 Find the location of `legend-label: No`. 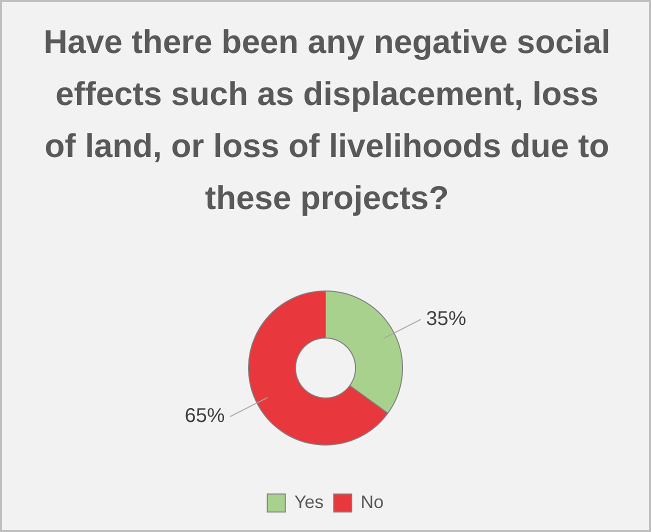

legend-label: No is located at coordinates (372, 502).